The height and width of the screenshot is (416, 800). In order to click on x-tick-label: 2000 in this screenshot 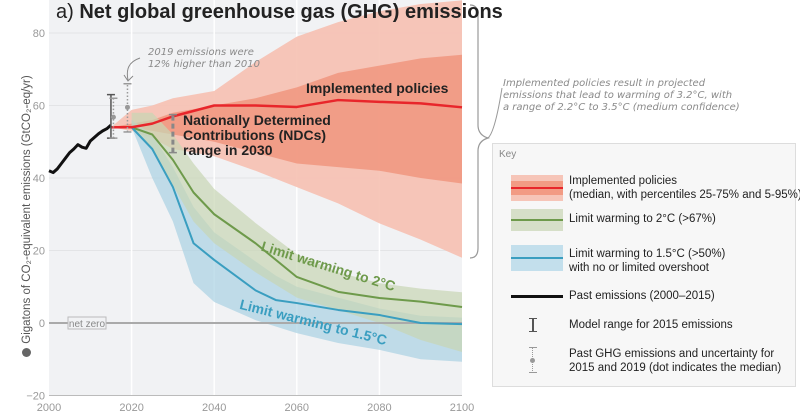, I will do `click(49, 408)`.